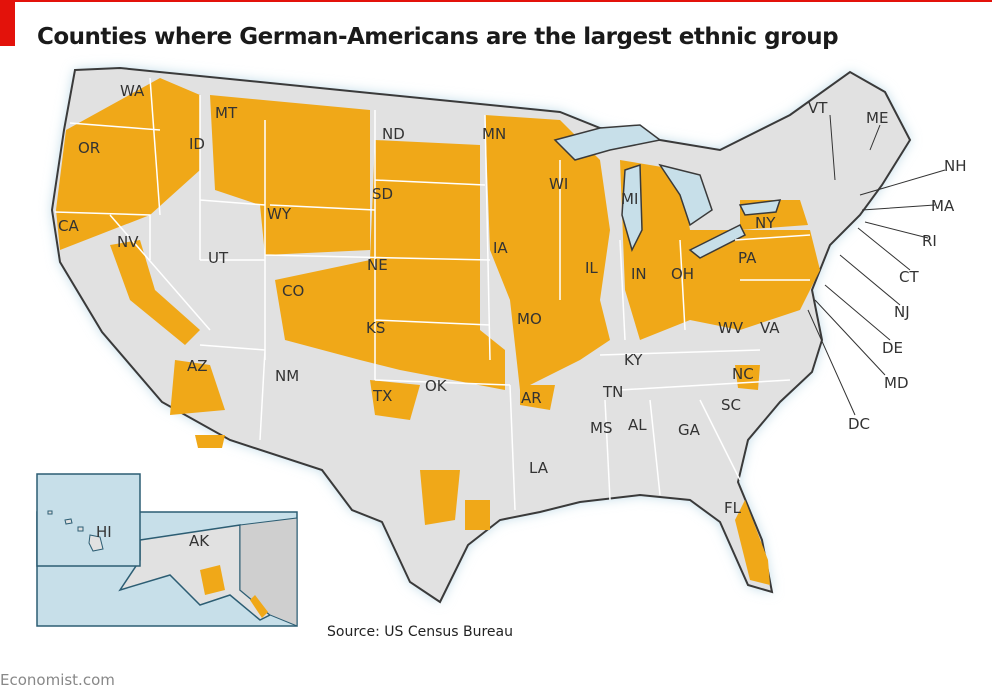  I want to click on label-nc: NC, so click(743, 374).